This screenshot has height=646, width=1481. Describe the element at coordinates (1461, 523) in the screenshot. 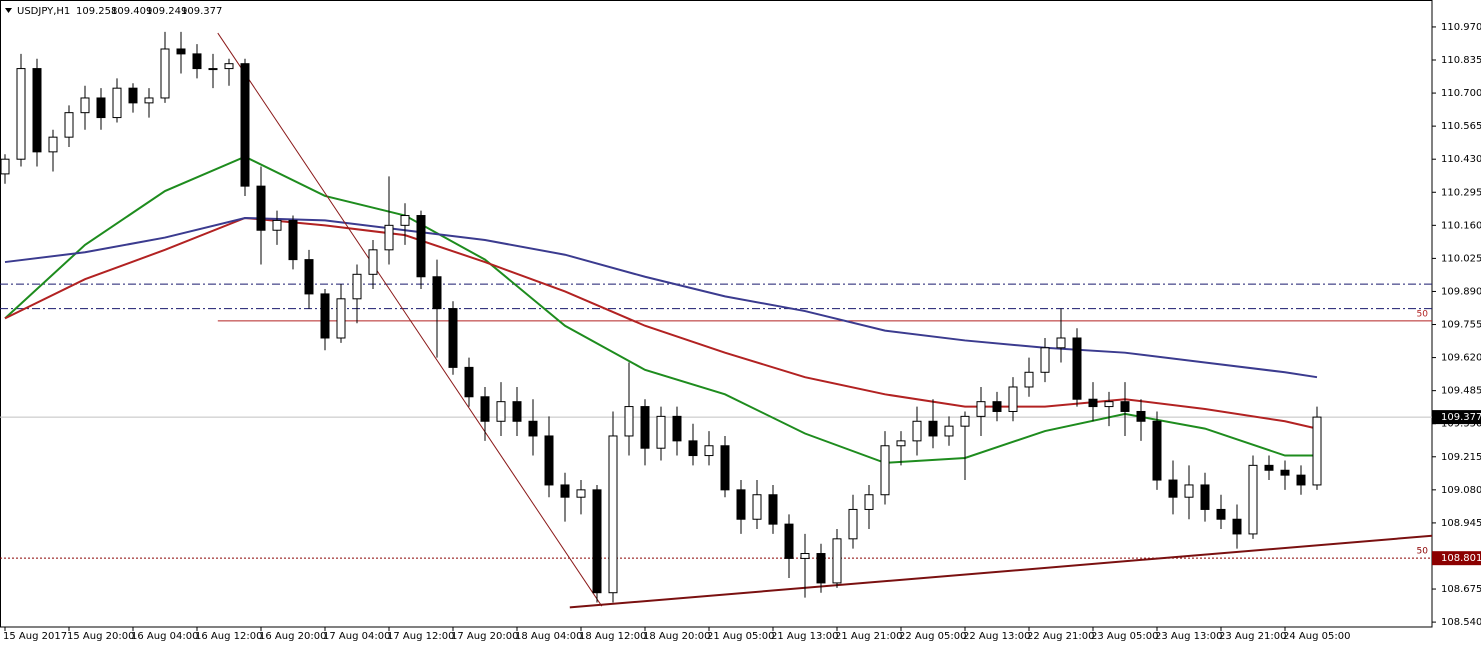

I see `y-tick-label: 108.945` at that location.